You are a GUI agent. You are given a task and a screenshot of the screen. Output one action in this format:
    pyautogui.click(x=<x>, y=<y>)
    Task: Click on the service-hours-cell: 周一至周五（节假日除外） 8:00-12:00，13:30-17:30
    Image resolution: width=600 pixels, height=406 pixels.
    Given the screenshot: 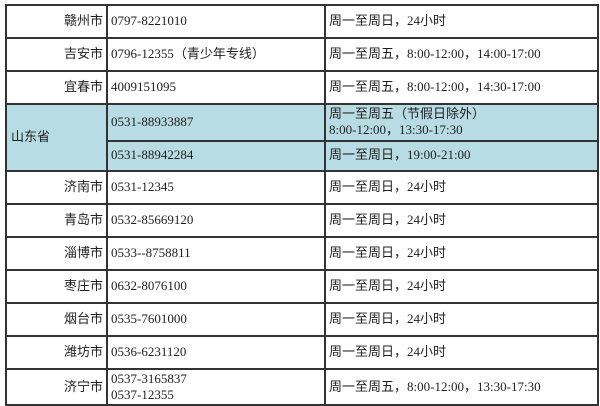 What is the action you would take?
    pyautogui.click(x=461, y=122)
    